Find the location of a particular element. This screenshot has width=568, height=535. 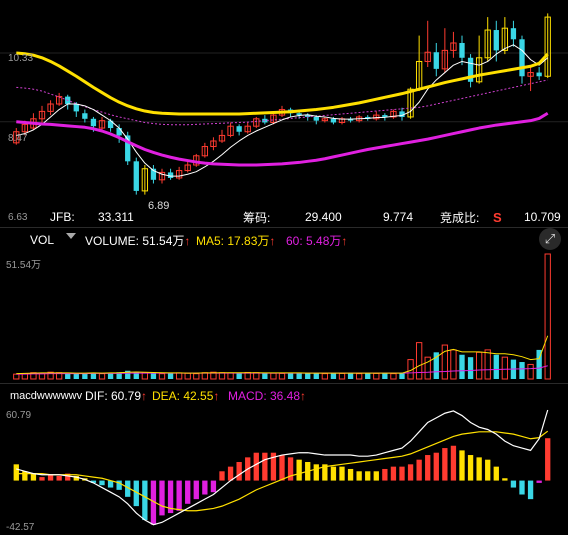

price-axis-top: 10.33 is located at coordinates (21, 58).